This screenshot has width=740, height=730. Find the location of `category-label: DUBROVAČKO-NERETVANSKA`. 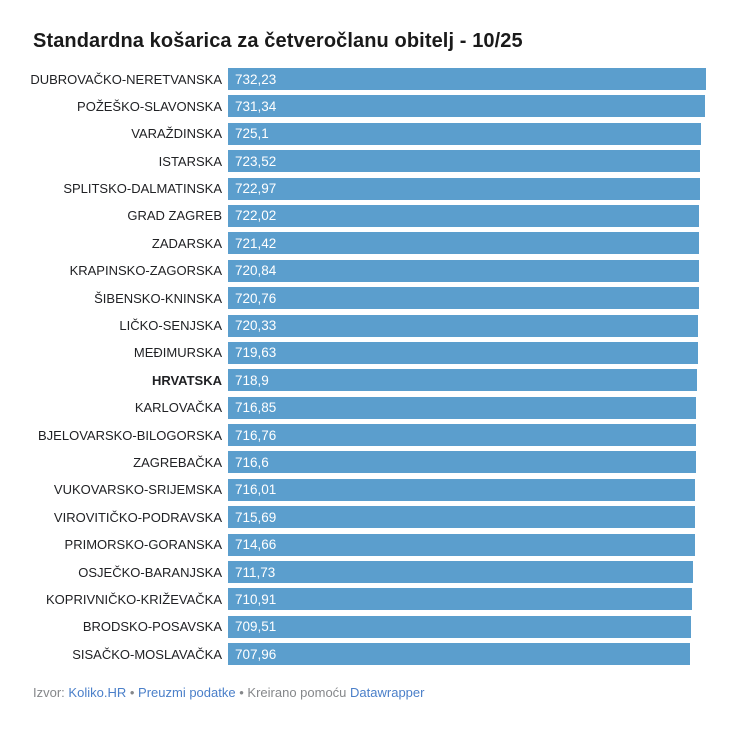

category-label: DUBROVAČKO-NERETVANSKA is located at coordinates (126, 79).